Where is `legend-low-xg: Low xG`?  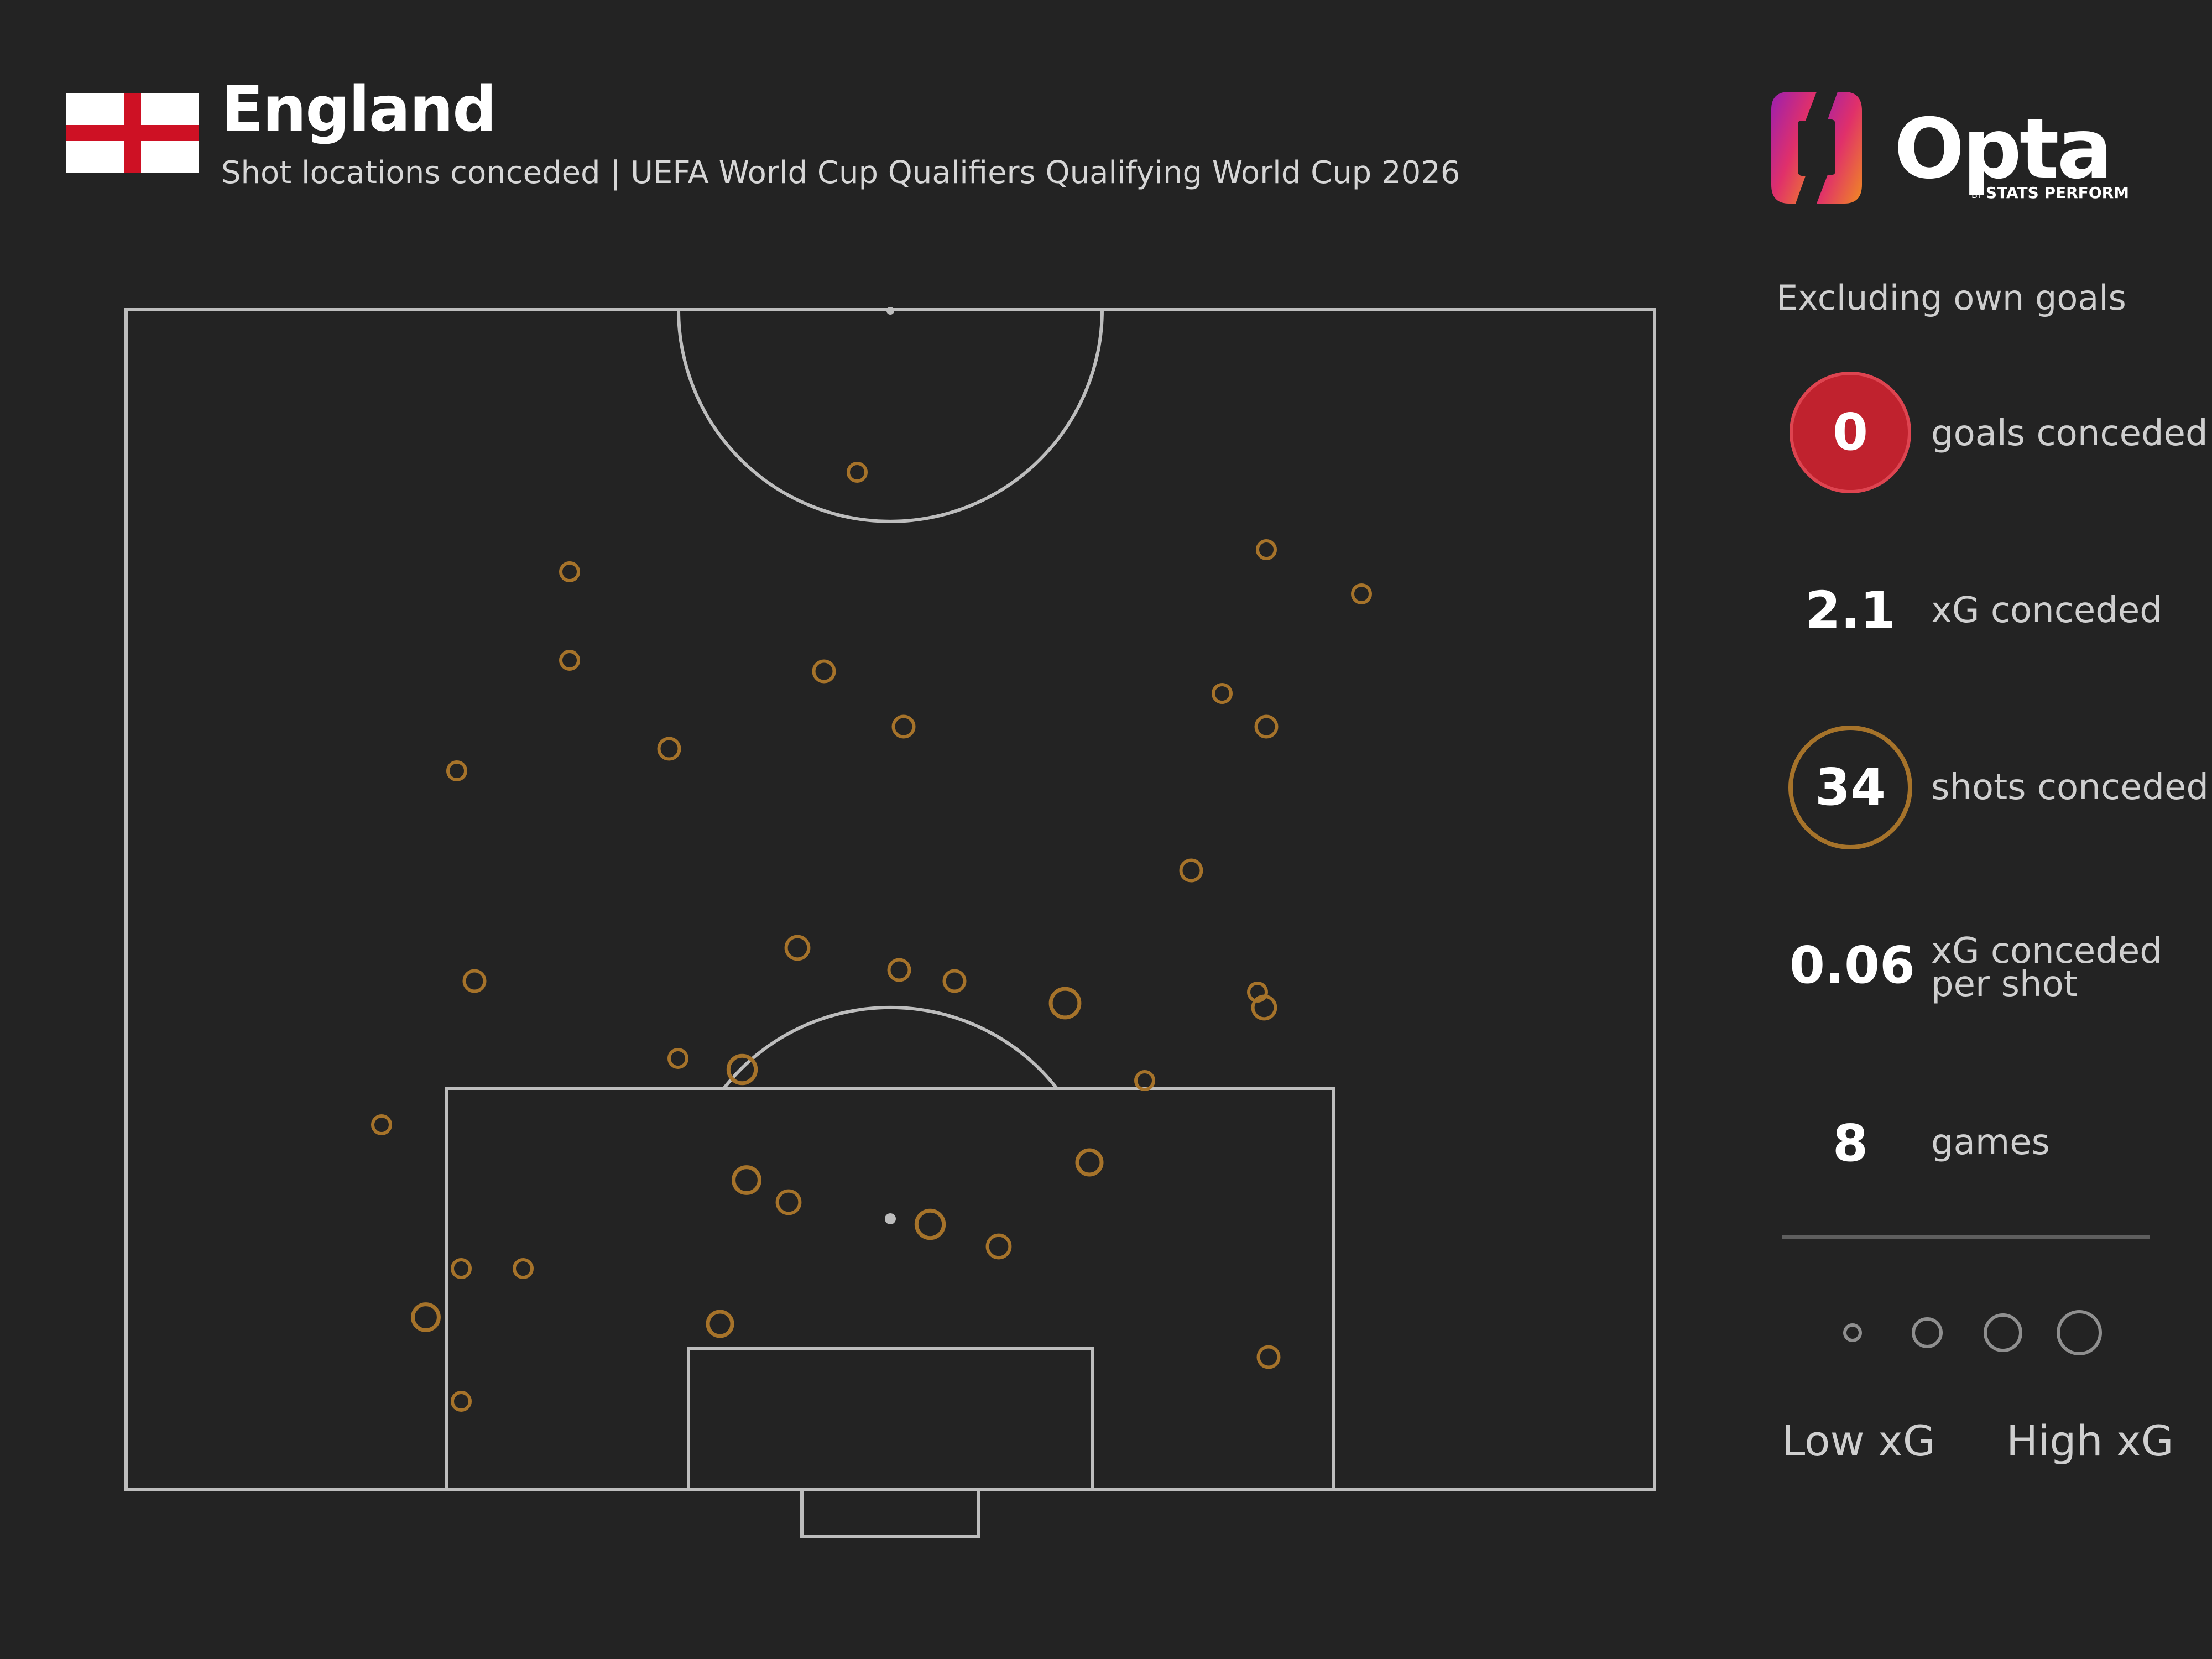
legend-low-xg: Low xG is located at coordinates (1859, 1441).